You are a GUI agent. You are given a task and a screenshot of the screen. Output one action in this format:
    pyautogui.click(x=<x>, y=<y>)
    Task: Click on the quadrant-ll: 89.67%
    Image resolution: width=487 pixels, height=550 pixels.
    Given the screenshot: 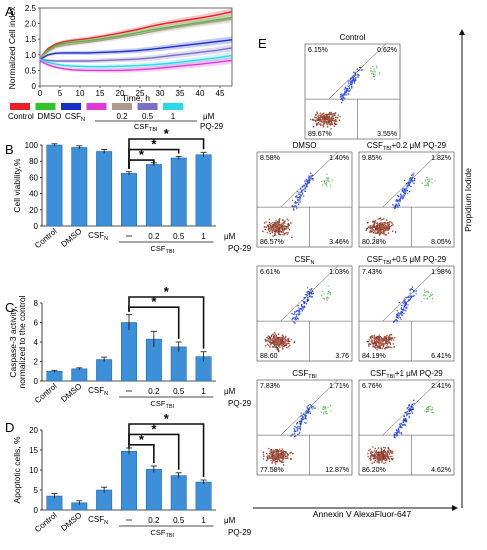 What is the action you would take?
    pyautogui.click(x=320, y=134)
    